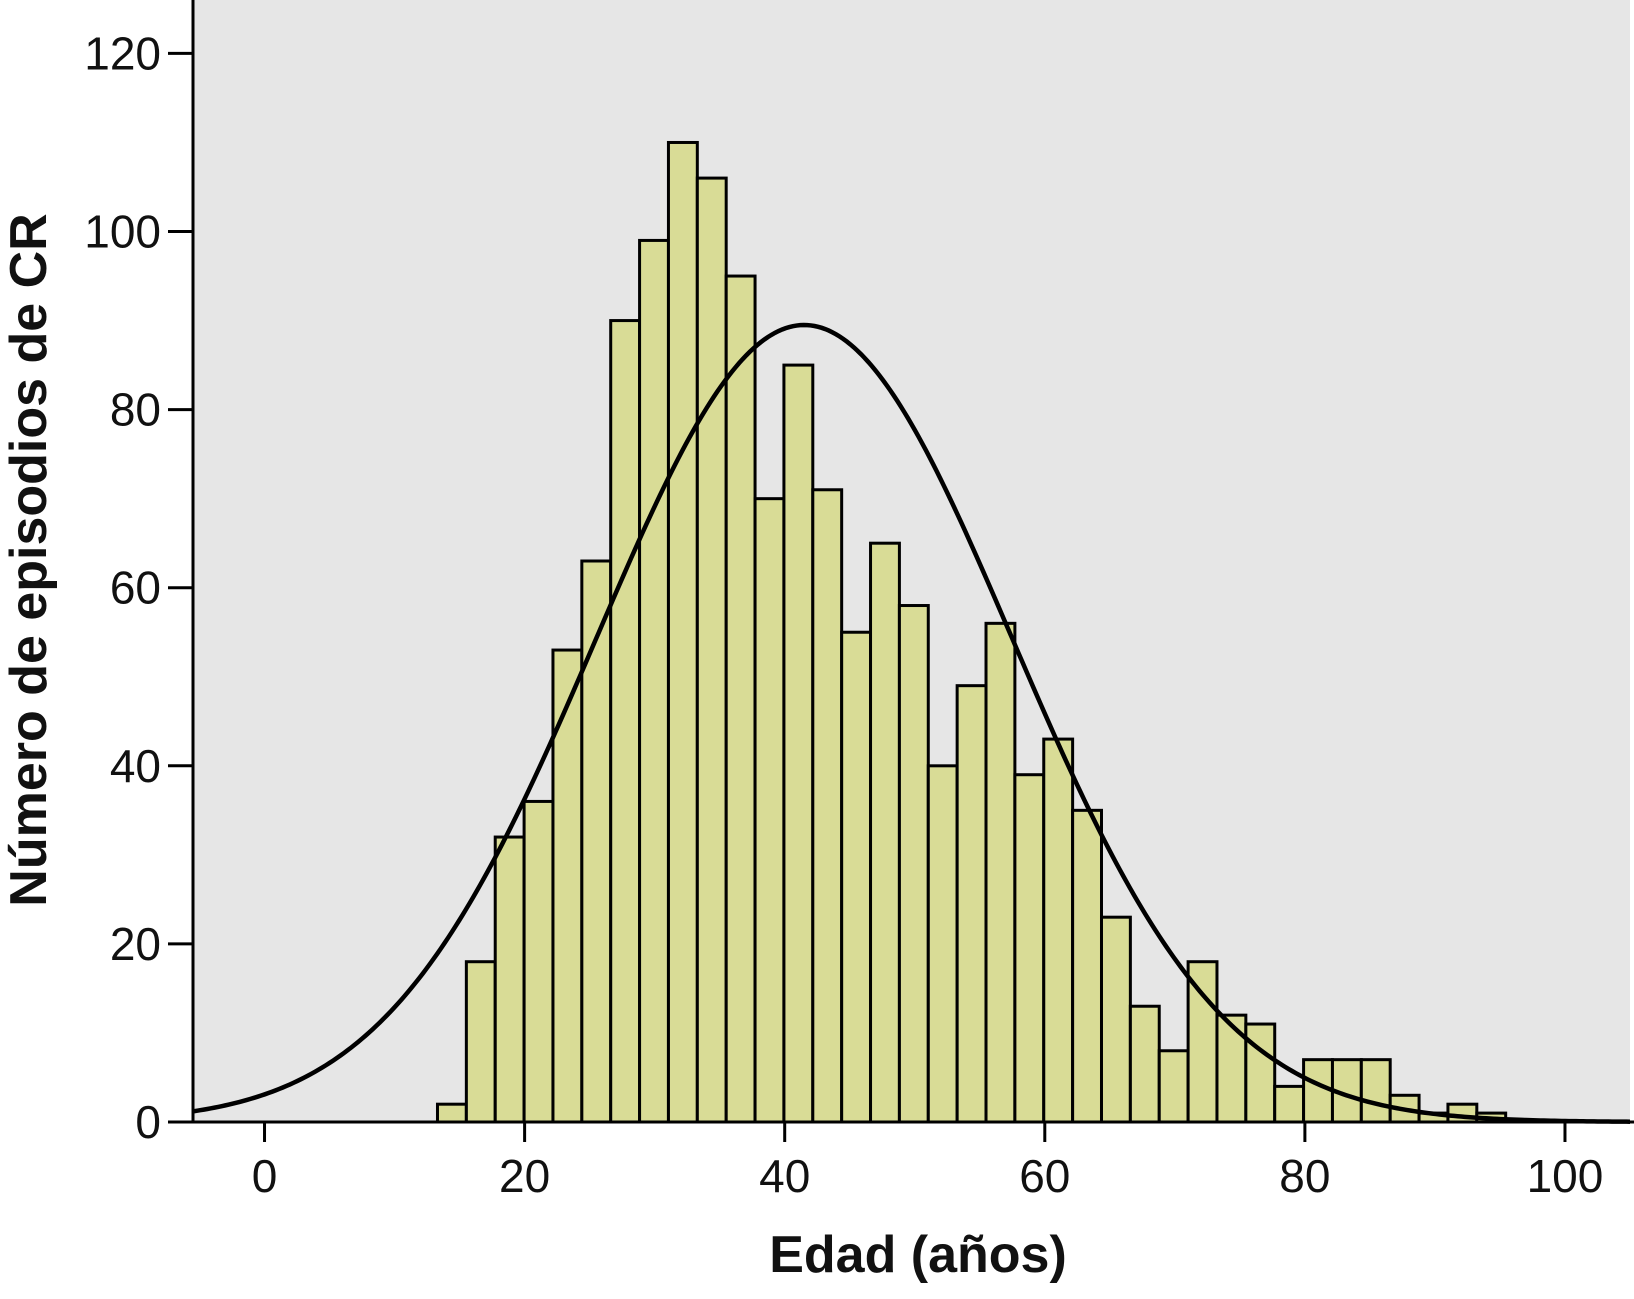 The image size is (1634, 1299). What do you see at coordinates (122, 53) in the screenshot?
I see `y-tick-label: 120` at bounding box center [122, 53].